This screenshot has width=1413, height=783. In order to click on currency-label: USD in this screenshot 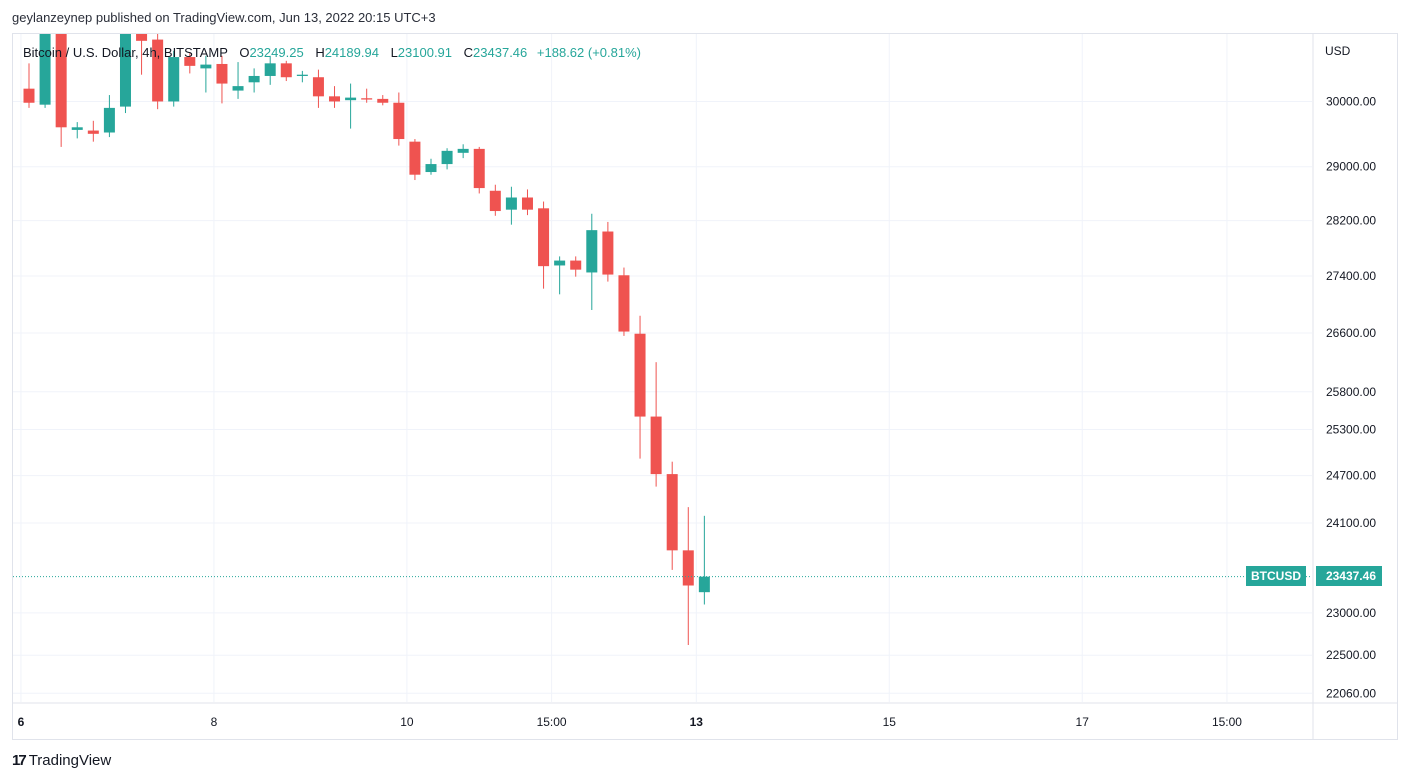, I will do `click(1338, 51)`.